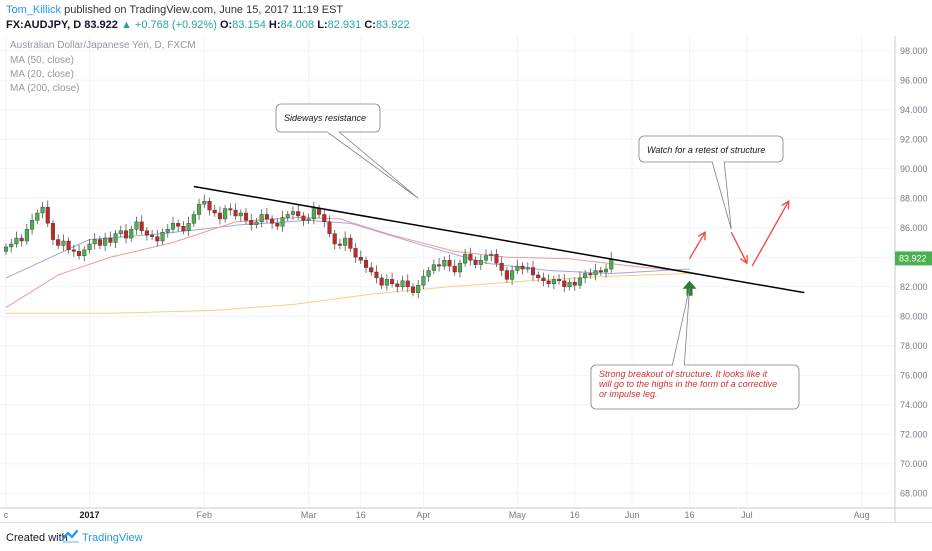 This screenshot has height=551, width=932. Describe the element at coordinates (914, 169) in the screenshot. I see `y-tick-label: 90.000` at that location.